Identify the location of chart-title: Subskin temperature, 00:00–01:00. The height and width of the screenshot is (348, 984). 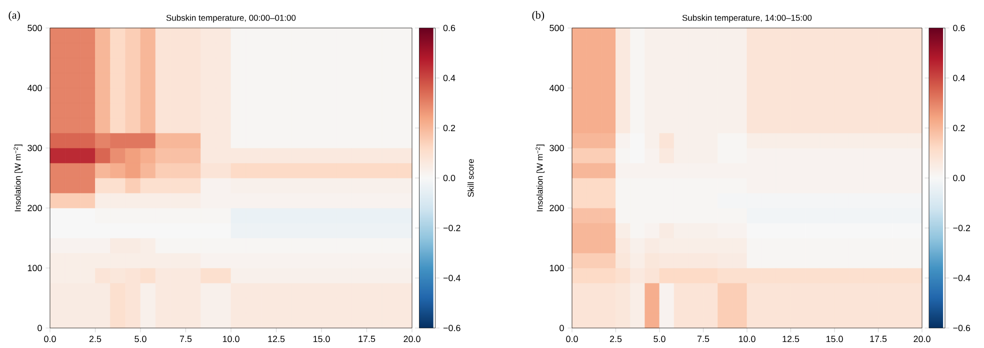
(231, 18).